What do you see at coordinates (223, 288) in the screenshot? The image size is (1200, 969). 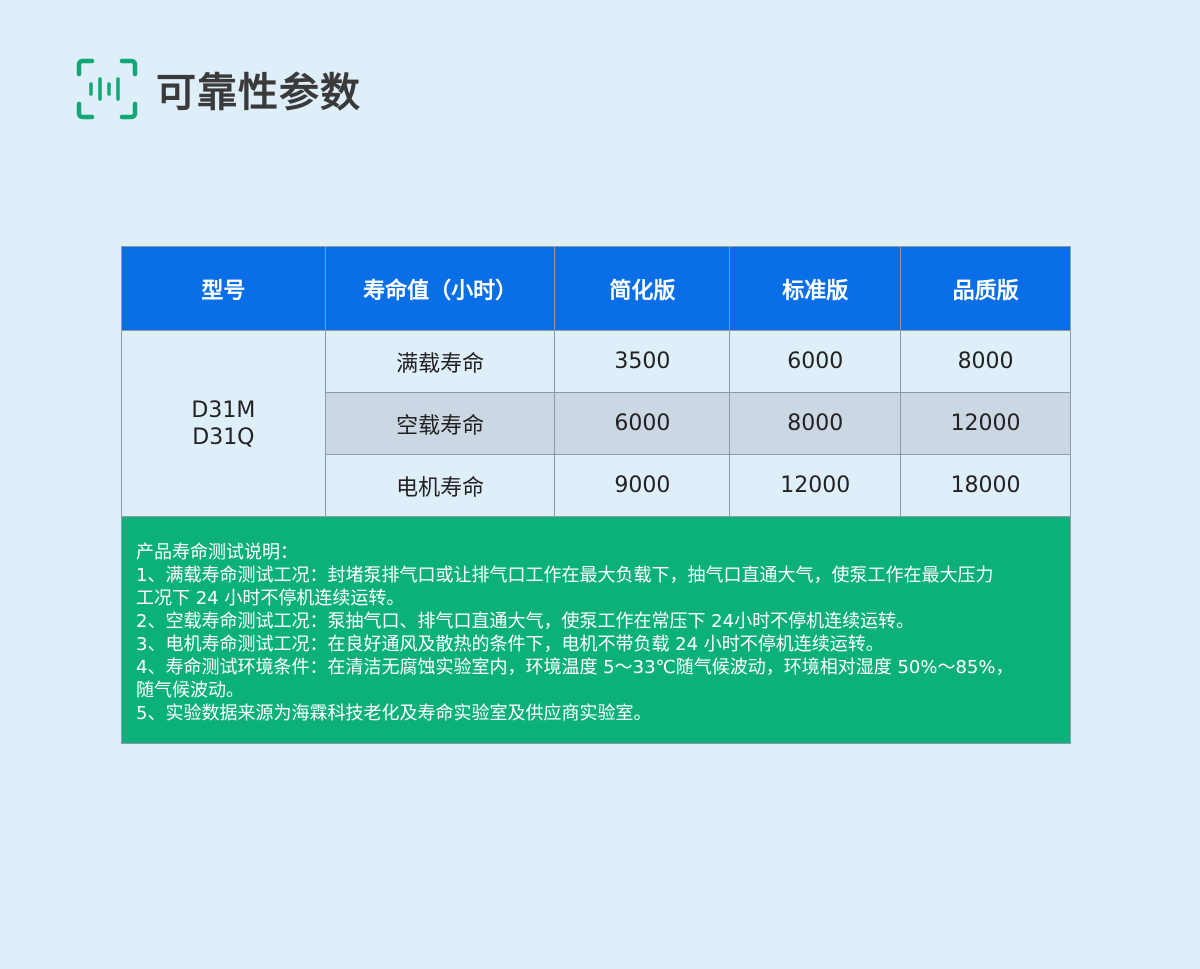 I see `header-model: 型号` at bounding box center [223, 288].